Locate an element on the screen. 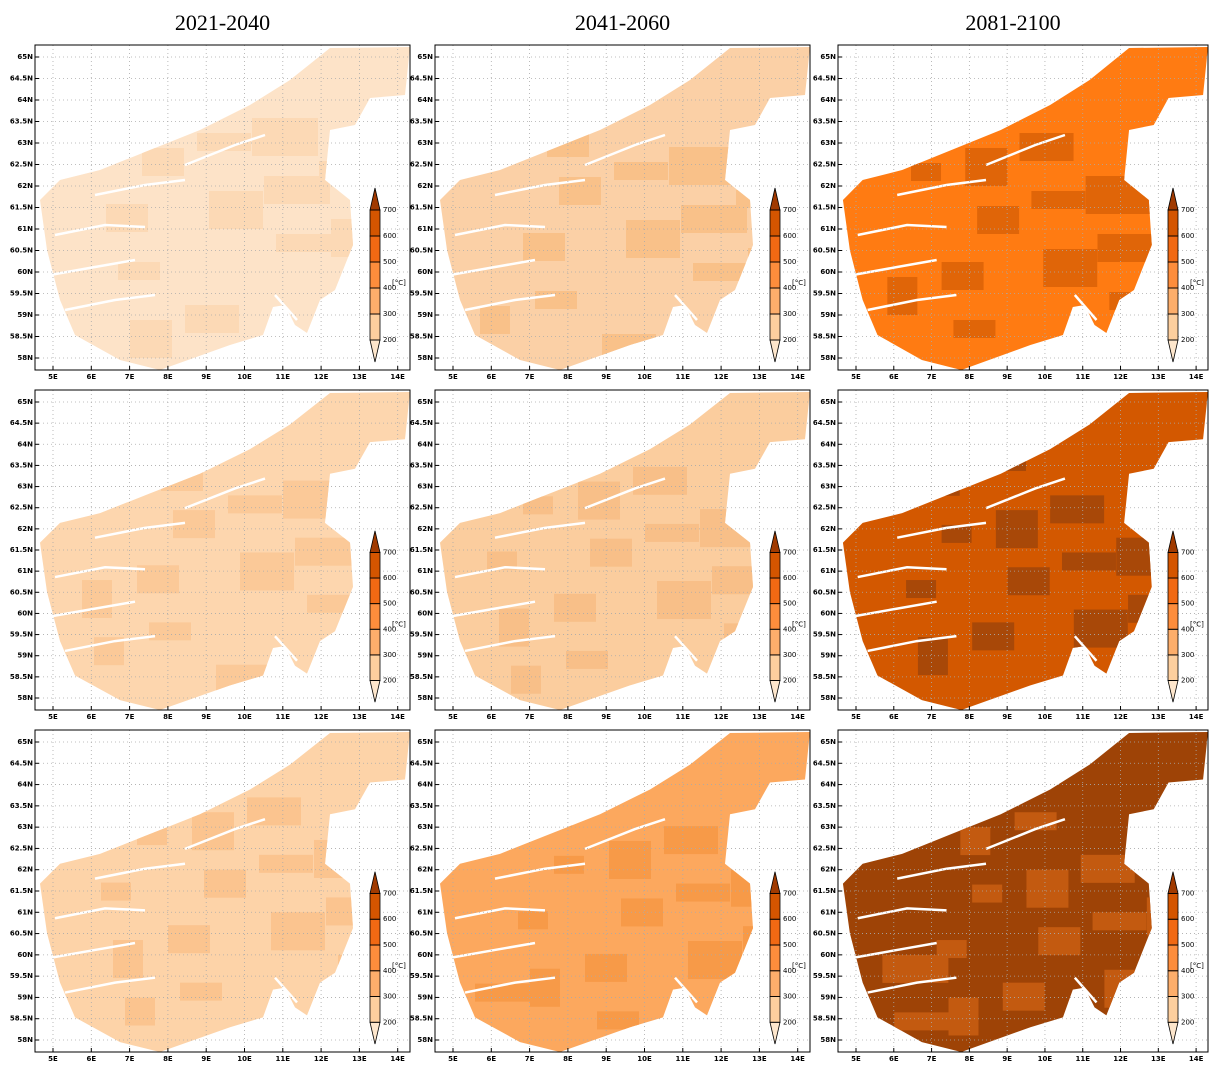  colorbar-label: 600 is located at coordinates (389, 919).